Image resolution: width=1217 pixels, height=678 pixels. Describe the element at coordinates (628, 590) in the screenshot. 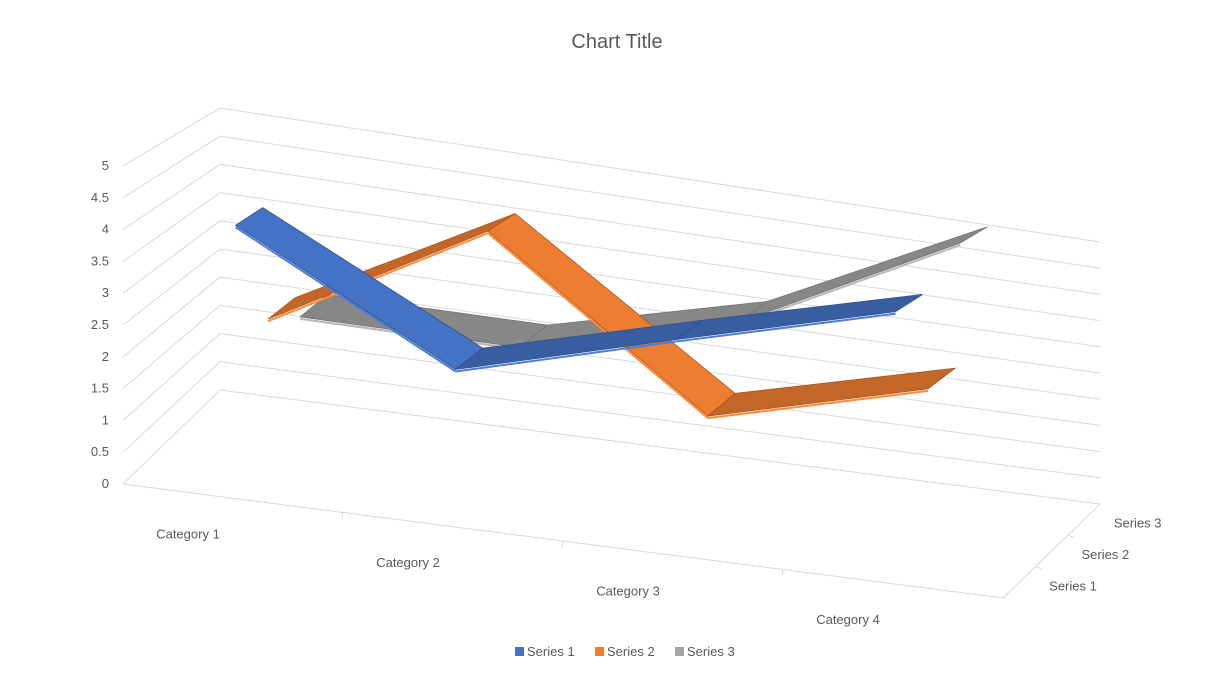

I see `x-tick-label: Category 3` at that location.